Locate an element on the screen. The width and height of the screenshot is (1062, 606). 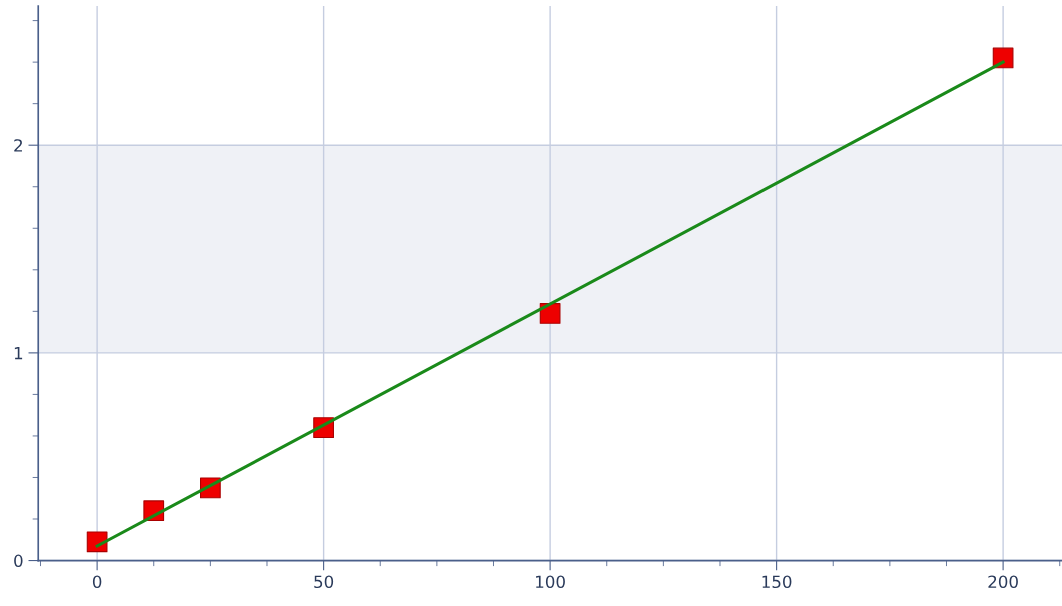
y-tick-label: 0 is located at coordinates (18, 561).